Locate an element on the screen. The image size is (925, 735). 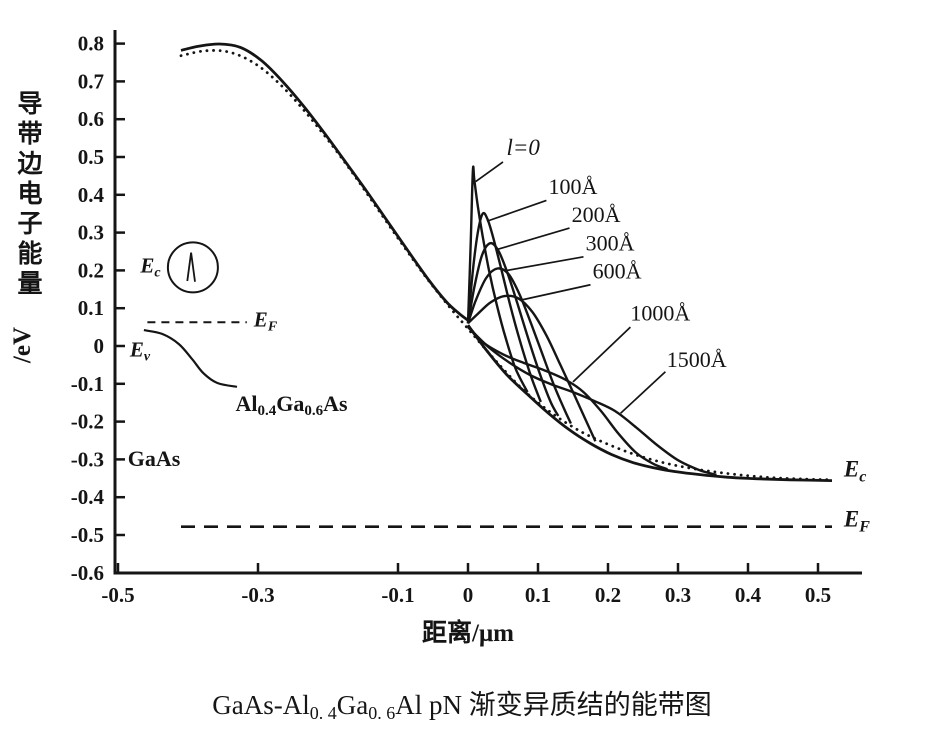
label-1500A: 1500Å is located at coordinates (697, 359).